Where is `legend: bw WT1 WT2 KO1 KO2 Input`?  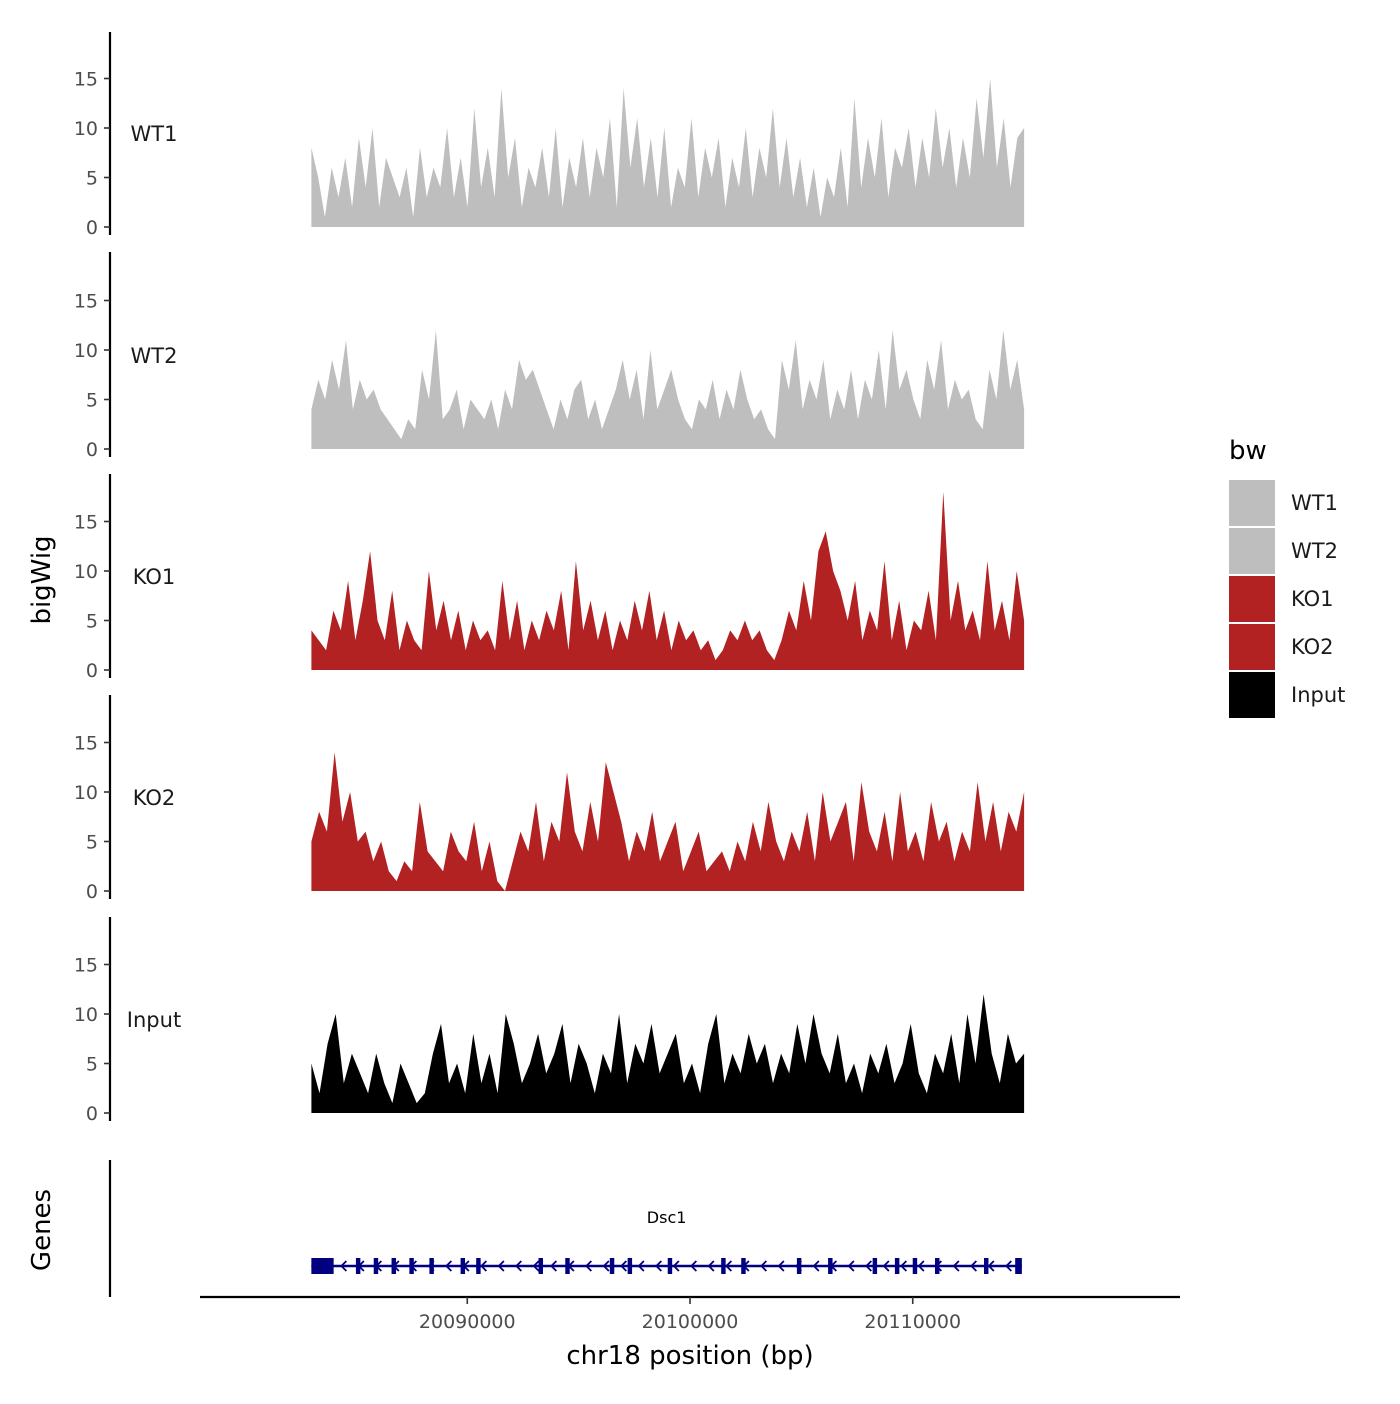
legend: bw WT1 WT2 KO1 KO2 Input is located at coordinates (1287, 577).